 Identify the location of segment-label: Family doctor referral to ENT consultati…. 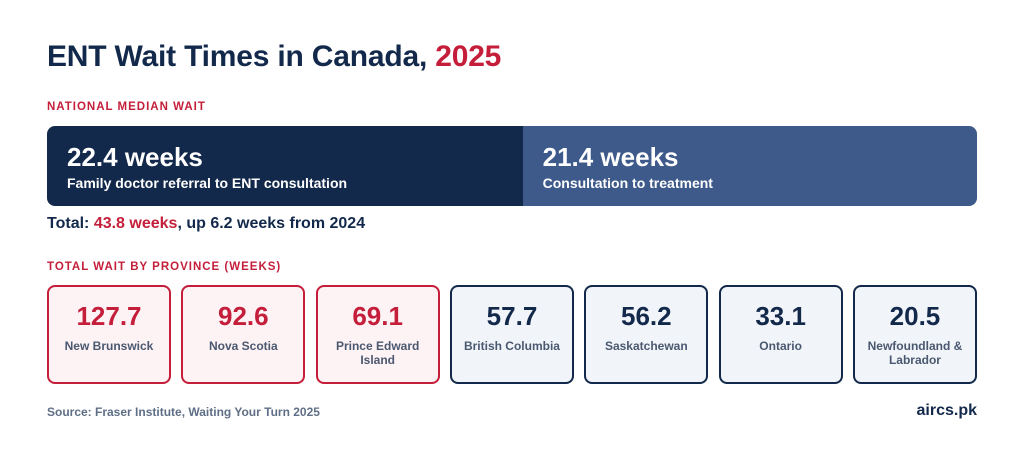
(207, 183).